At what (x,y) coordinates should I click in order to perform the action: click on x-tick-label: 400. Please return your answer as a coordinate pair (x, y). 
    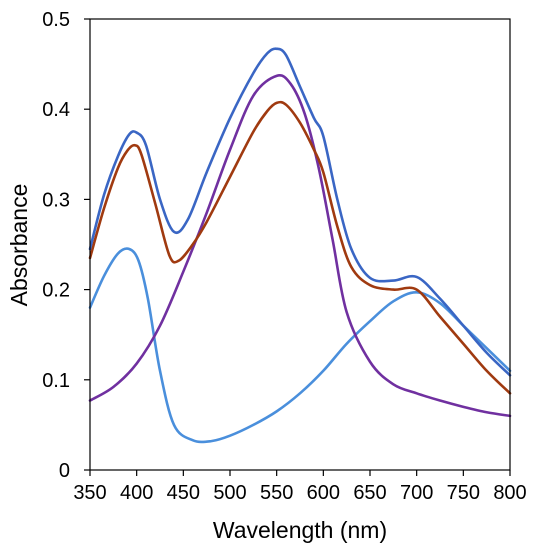
    Looking at the image, I should click on (136, 493).